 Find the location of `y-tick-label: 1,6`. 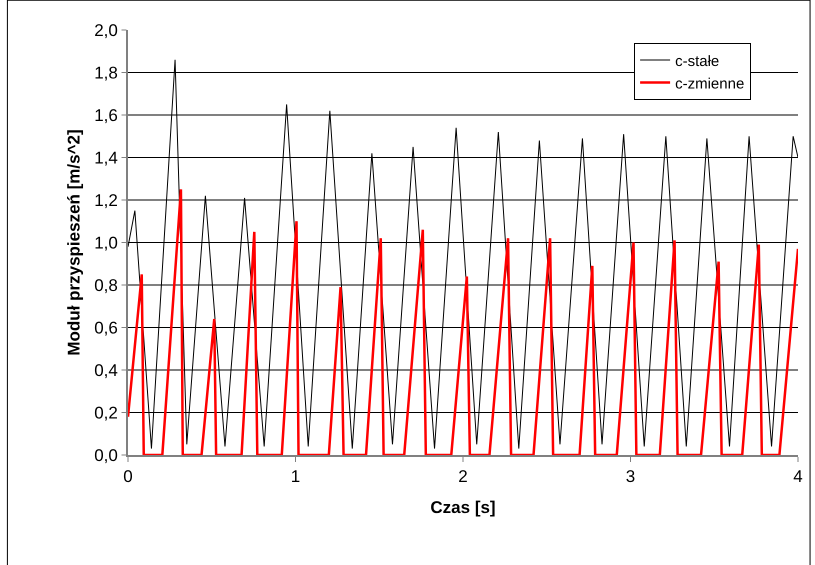

y-tick-label: 1,6 is located at coordinates (106, 115).